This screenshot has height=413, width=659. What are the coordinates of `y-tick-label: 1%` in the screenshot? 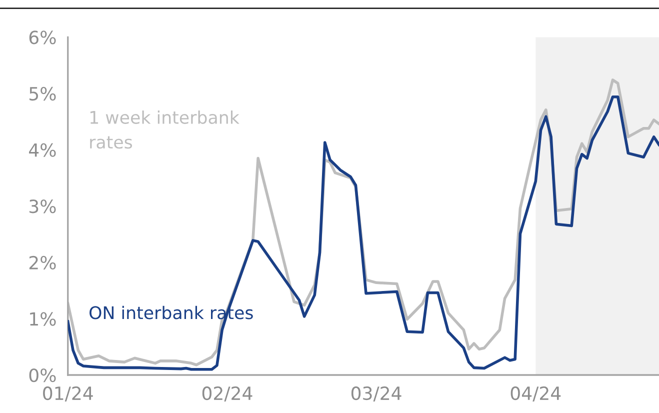 It's located at (43, 319).